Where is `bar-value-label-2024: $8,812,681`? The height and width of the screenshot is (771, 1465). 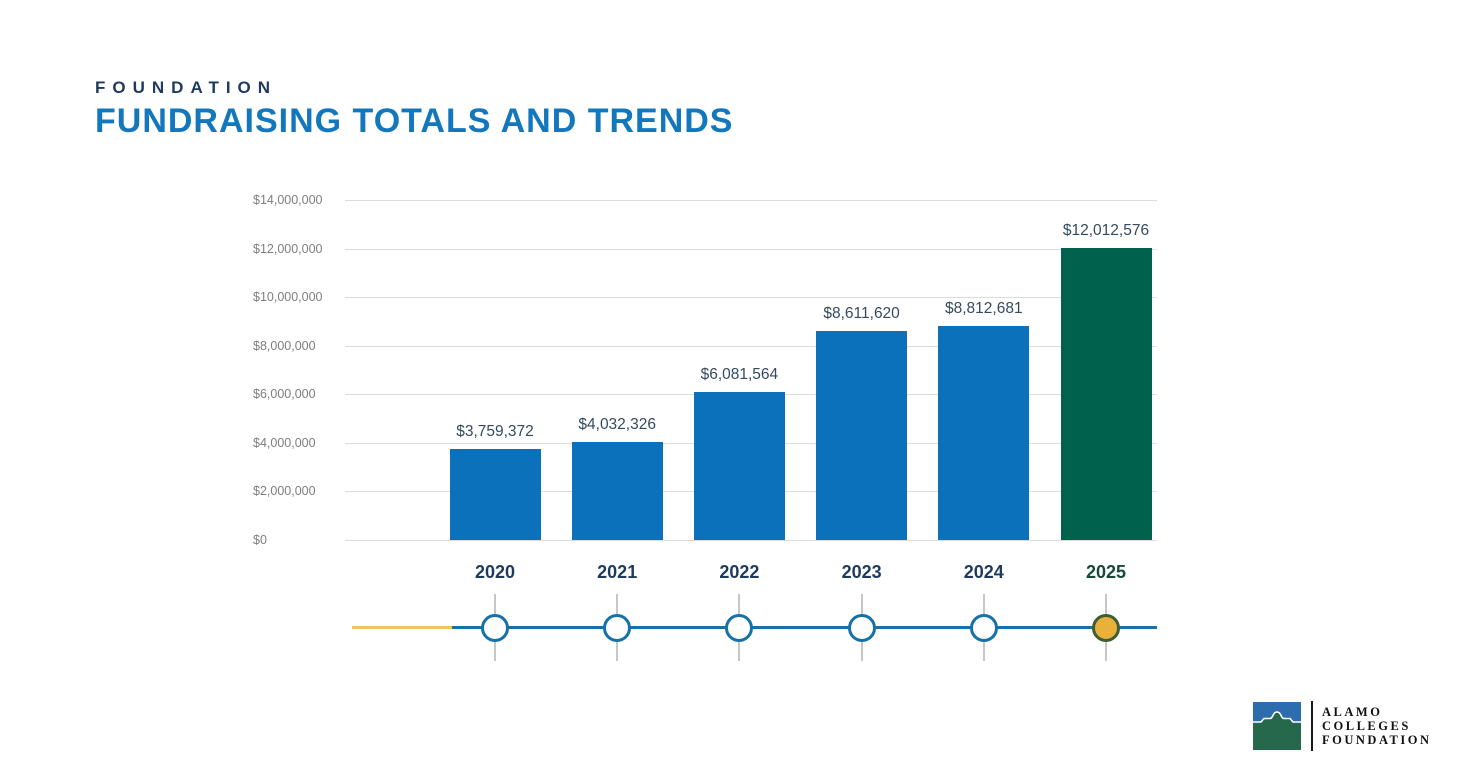
bar-value-label-2024: $8,812,681 is located at coordinates (984, 308).